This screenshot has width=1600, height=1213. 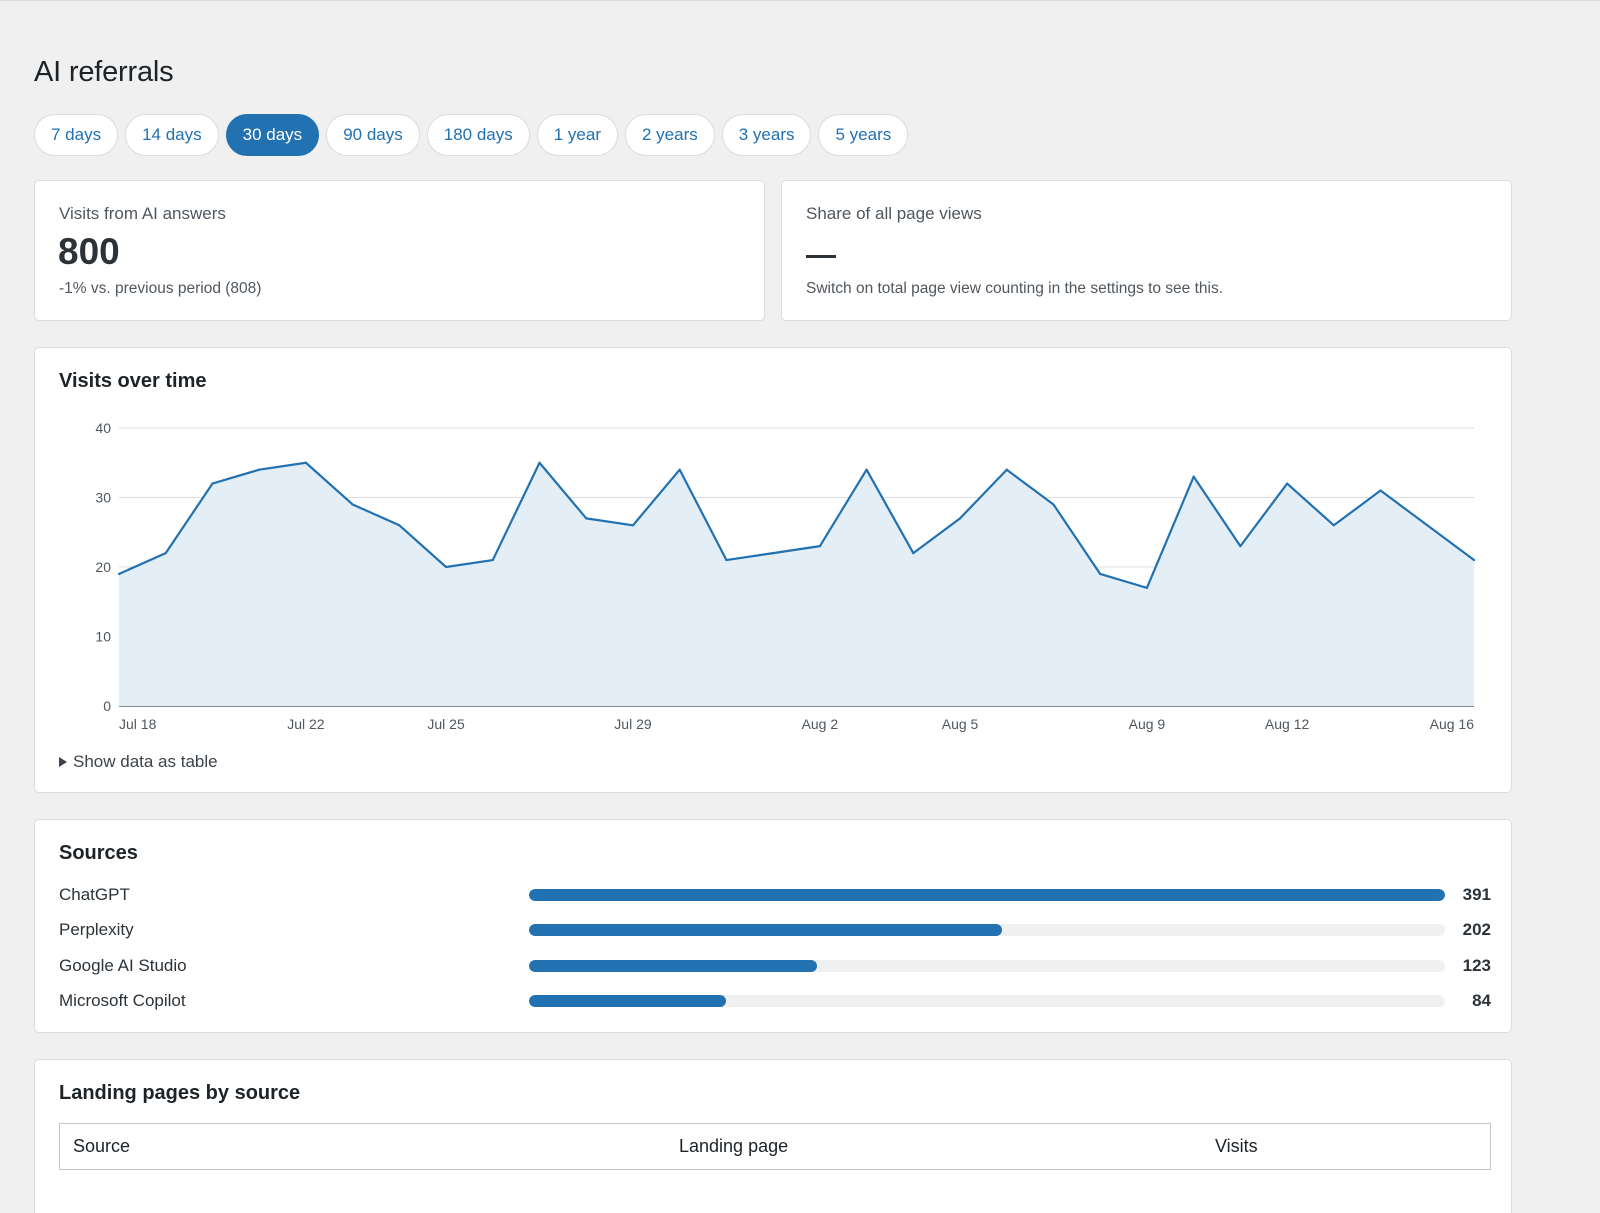 I want to click on x-tick-label: Aug 2, so click(x=820, y=724).